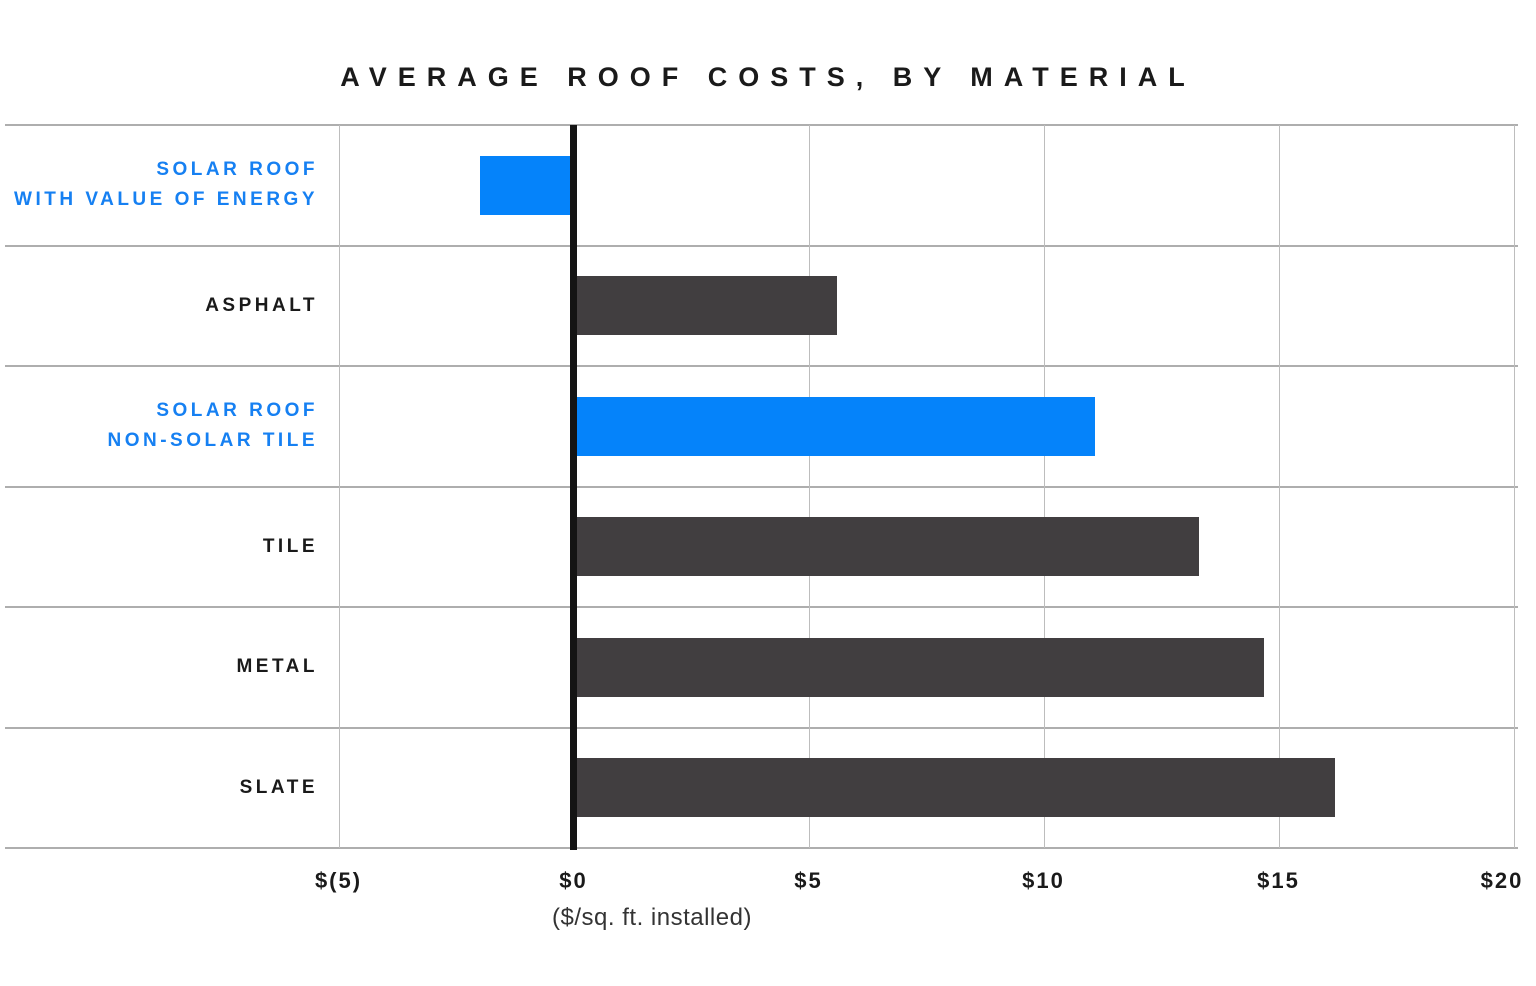 The height and width of the screenshot is (986, 1536). Describe the element at coordinates (159, 547) in the screenshot. I see `category-label-tile: TILE` at that location.